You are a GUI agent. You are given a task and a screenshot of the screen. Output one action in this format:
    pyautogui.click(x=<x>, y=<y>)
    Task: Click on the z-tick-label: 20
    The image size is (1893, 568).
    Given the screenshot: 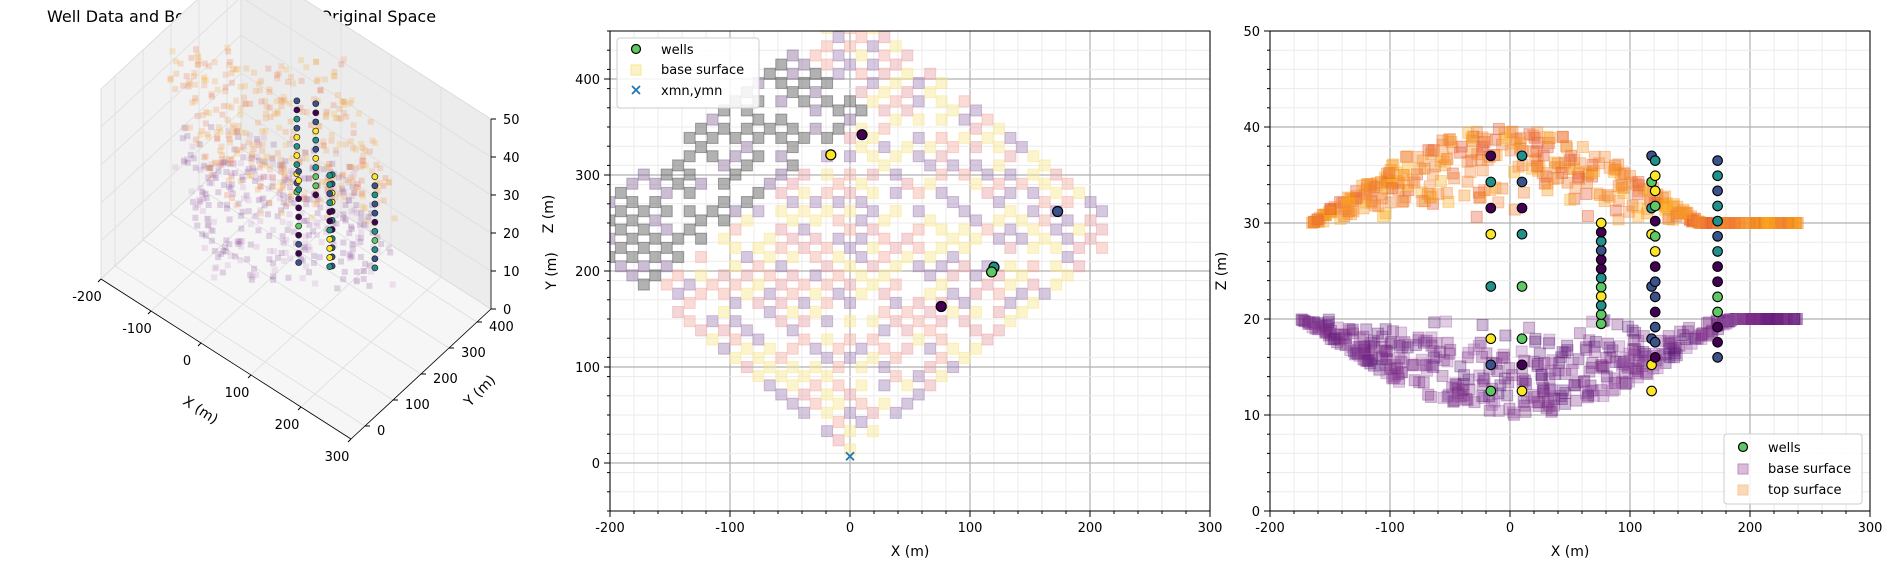 What is the action you would take?
    pyautogui.click(x=511, y=234)
    